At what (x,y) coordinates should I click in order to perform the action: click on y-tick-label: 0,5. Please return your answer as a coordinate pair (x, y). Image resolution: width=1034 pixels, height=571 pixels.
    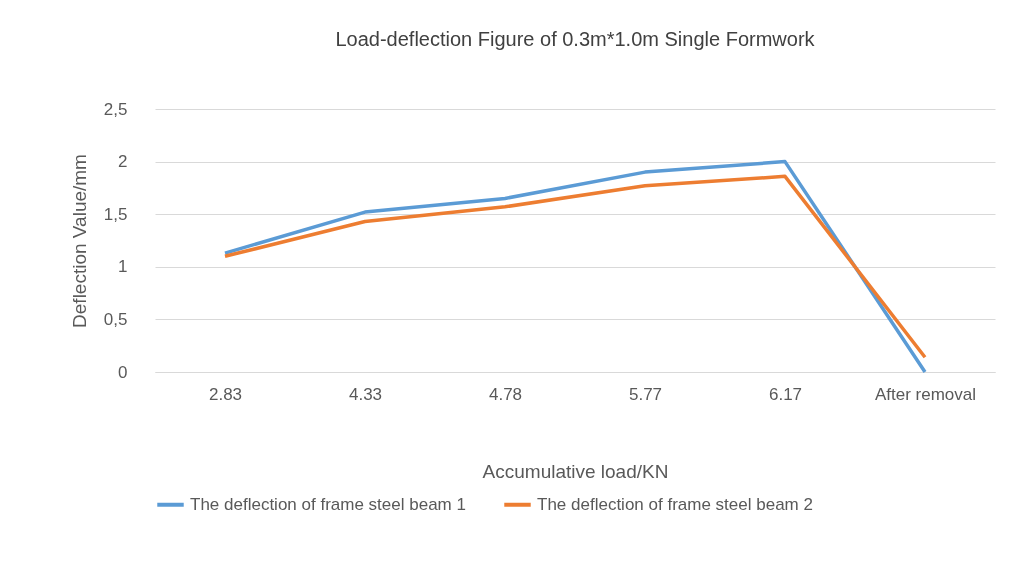
    Looking at the image, I should click on (115, 319).